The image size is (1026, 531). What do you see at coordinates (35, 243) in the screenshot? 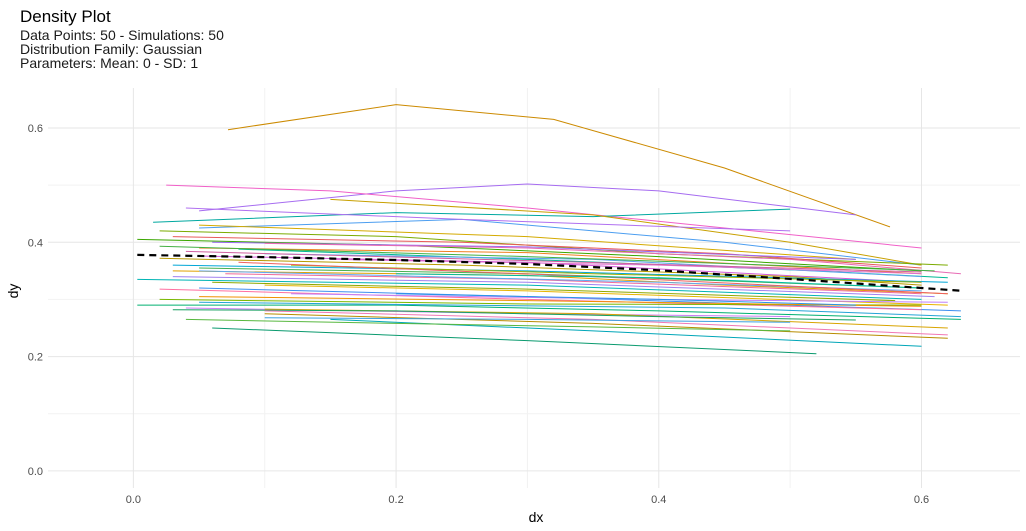
I see `y-tick-label: 0.4` at bounding box center [35, 243].